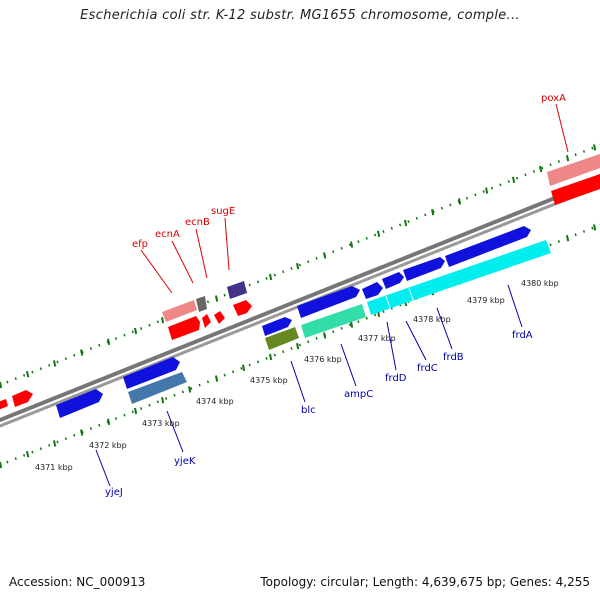 This screenshot has height=600, width=600. Describe the element at coordinates (114, 492) in the screenshot. I see `label-yjeJ: yjeJ` at that location.